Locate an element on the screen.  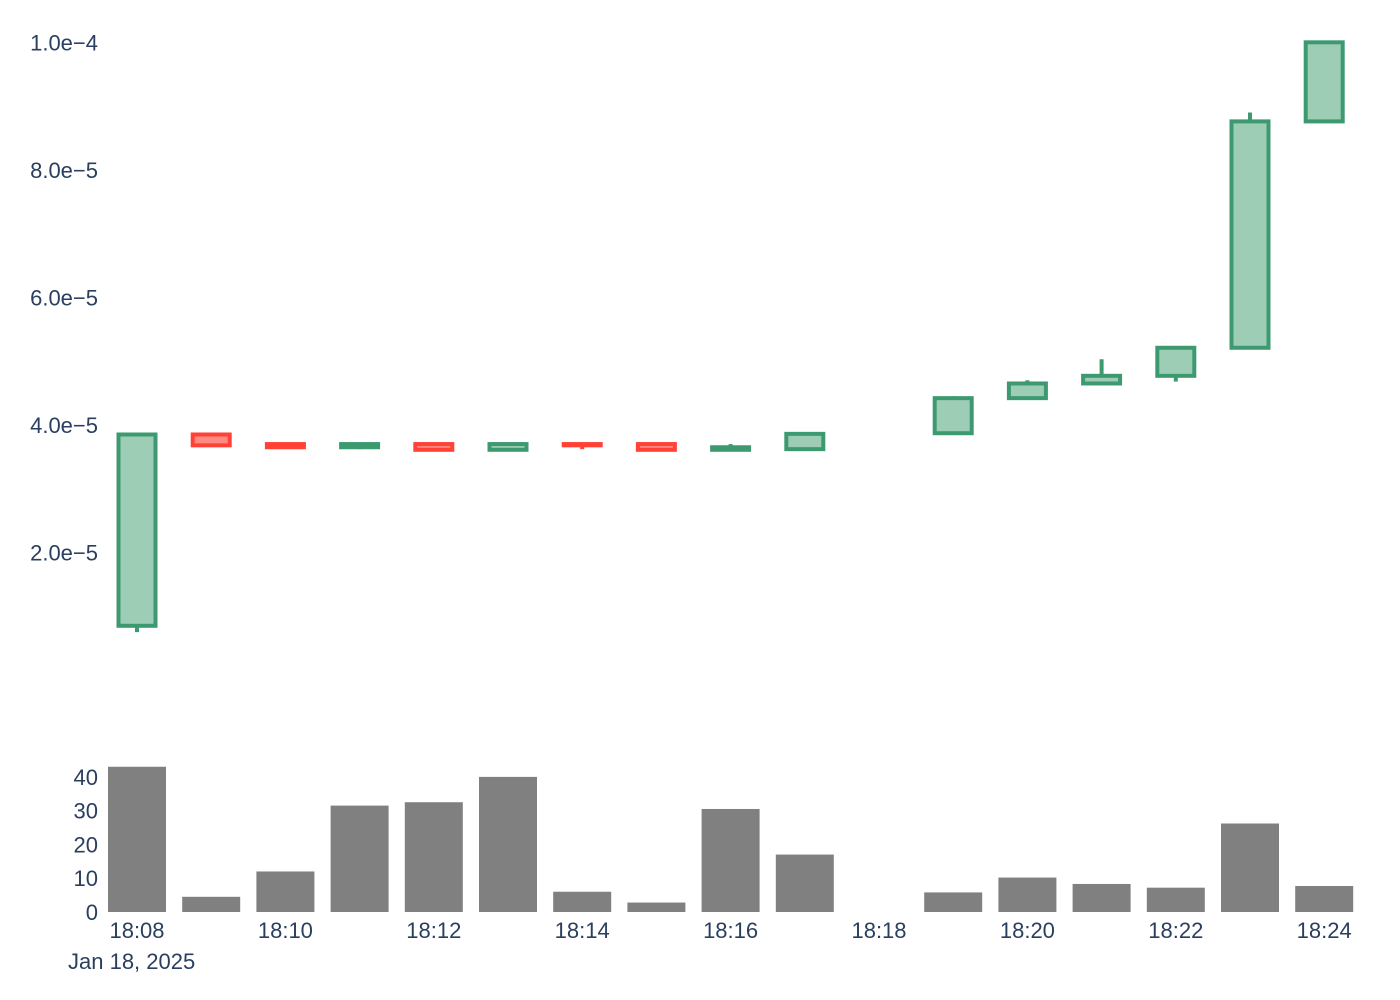
volume-y-tick-label: 0 is located at coordinates (92, 912).